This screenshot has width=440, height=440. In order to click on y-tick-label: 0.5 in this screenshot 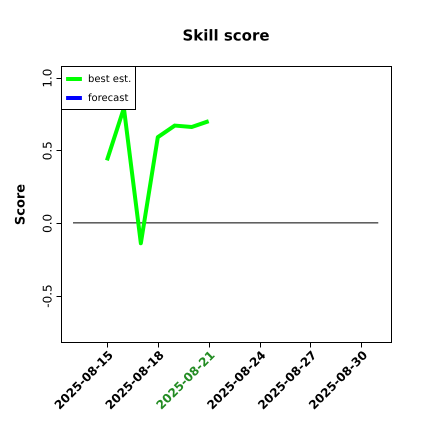, I will do `click(47, 150)`.